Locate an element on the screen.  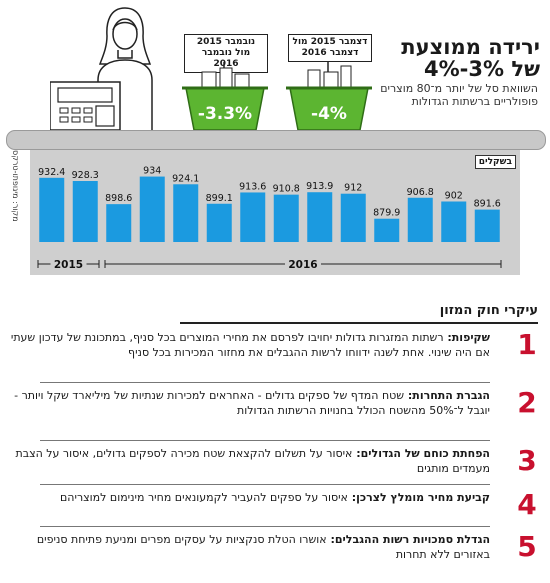
basket-december: דצמבר 2015 מול דצמבר 2016 -4% is located at coordinates (329, 84).